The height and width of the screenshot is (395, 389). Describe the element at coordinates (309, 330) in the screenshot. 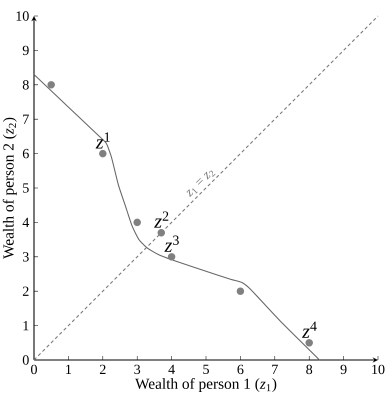

I see `annotation: z$^{4}$` at that location.